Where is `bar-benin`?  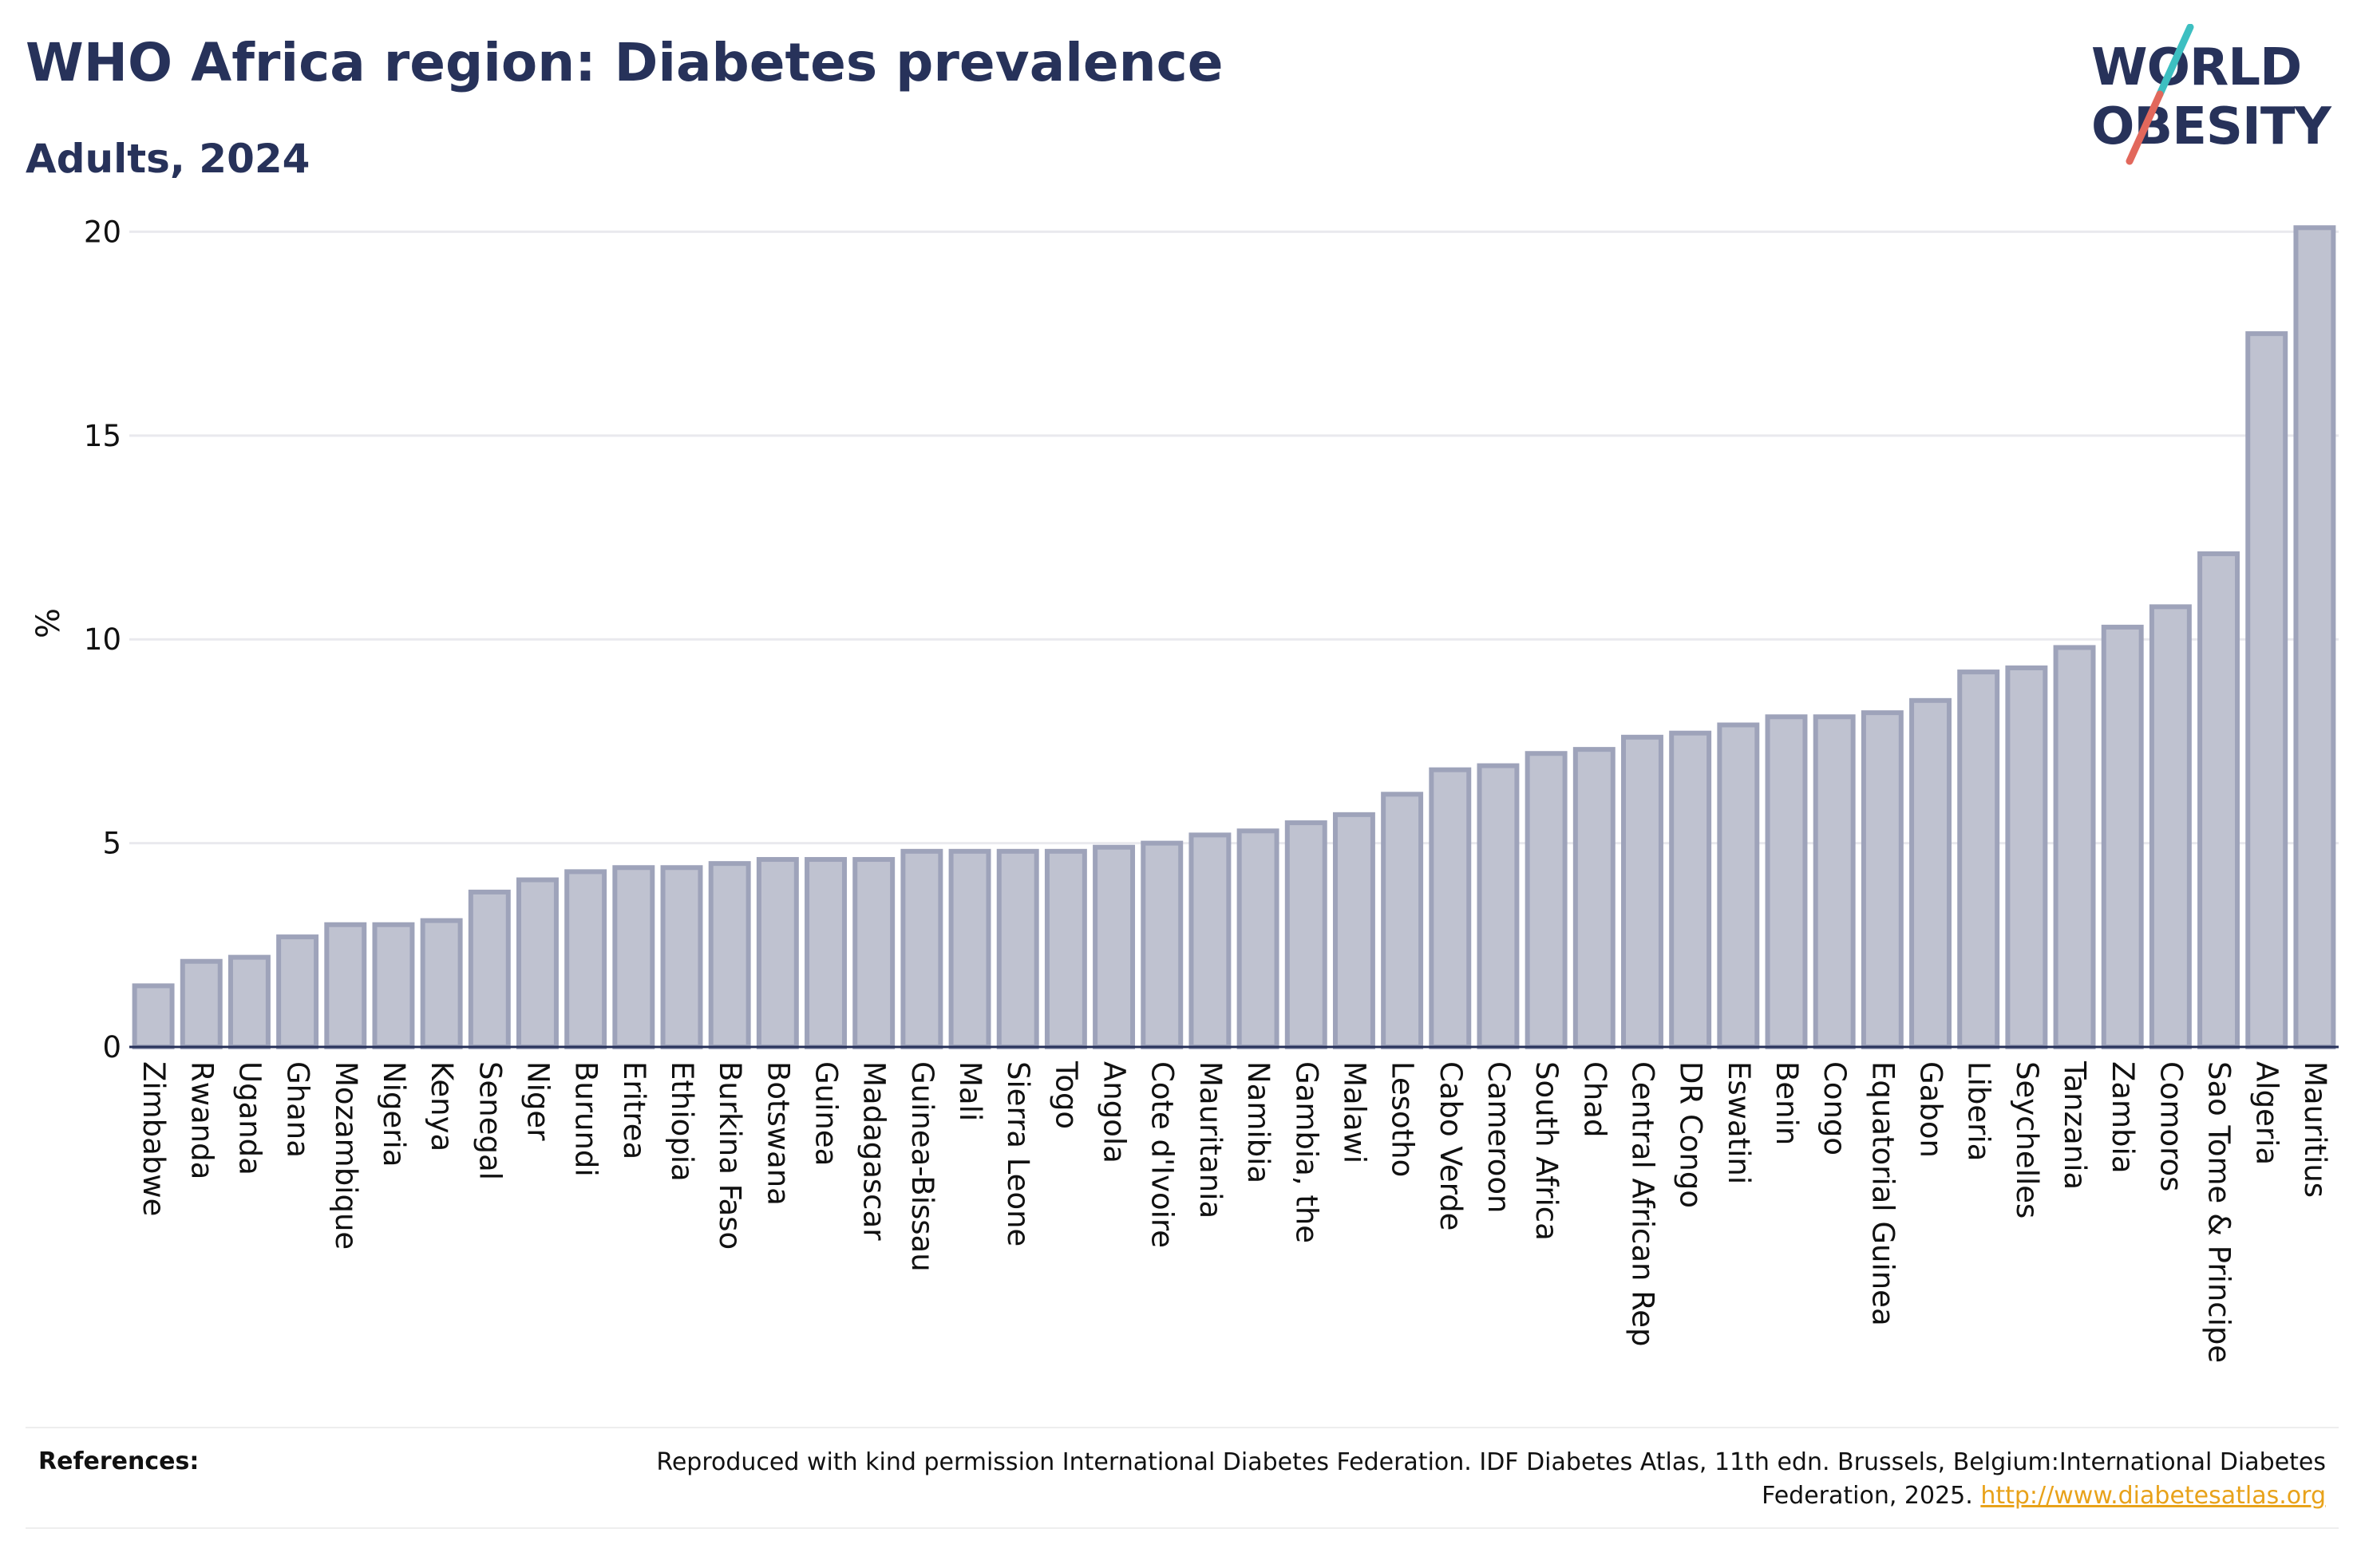 bar-benin is located at coordinates (1786, 881).